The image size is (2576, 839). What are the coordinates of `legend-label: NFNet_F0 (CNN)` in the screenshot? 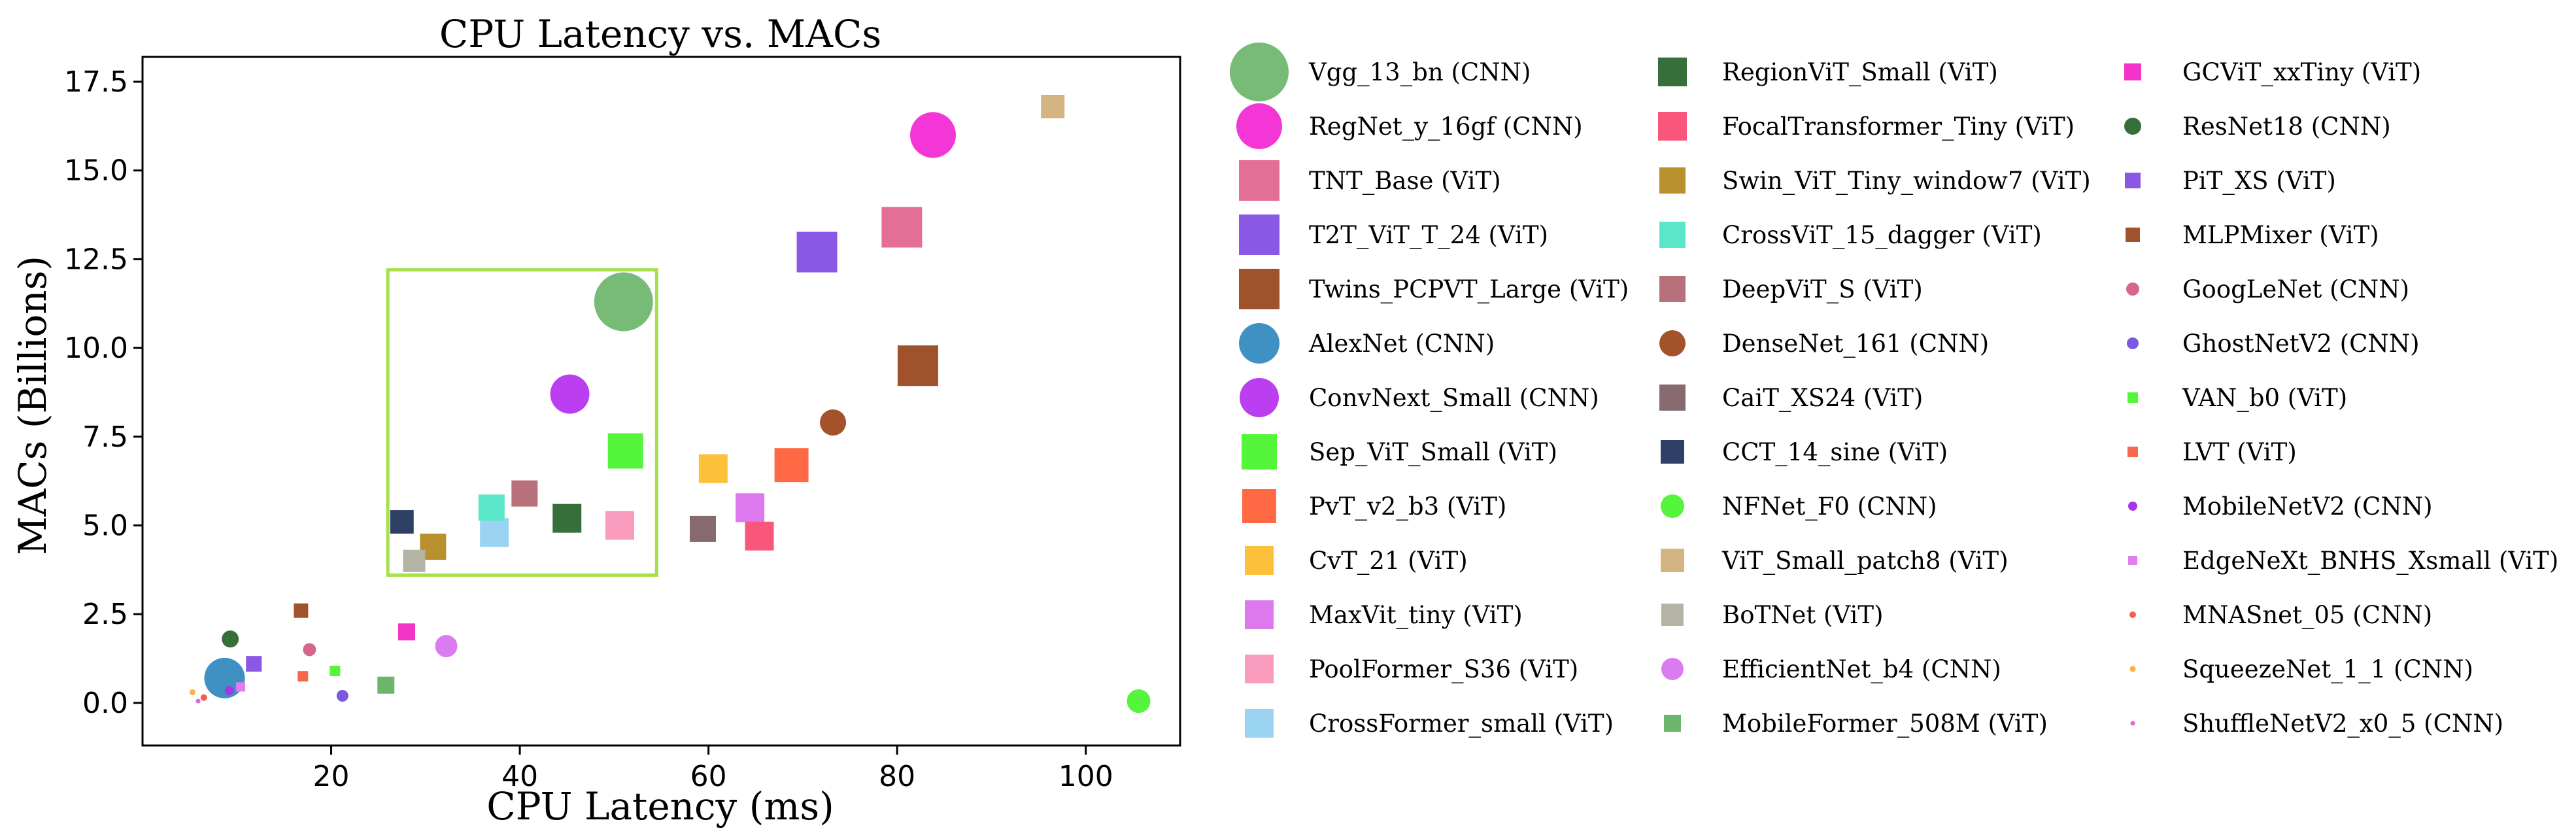 It's located at (1829, 506).